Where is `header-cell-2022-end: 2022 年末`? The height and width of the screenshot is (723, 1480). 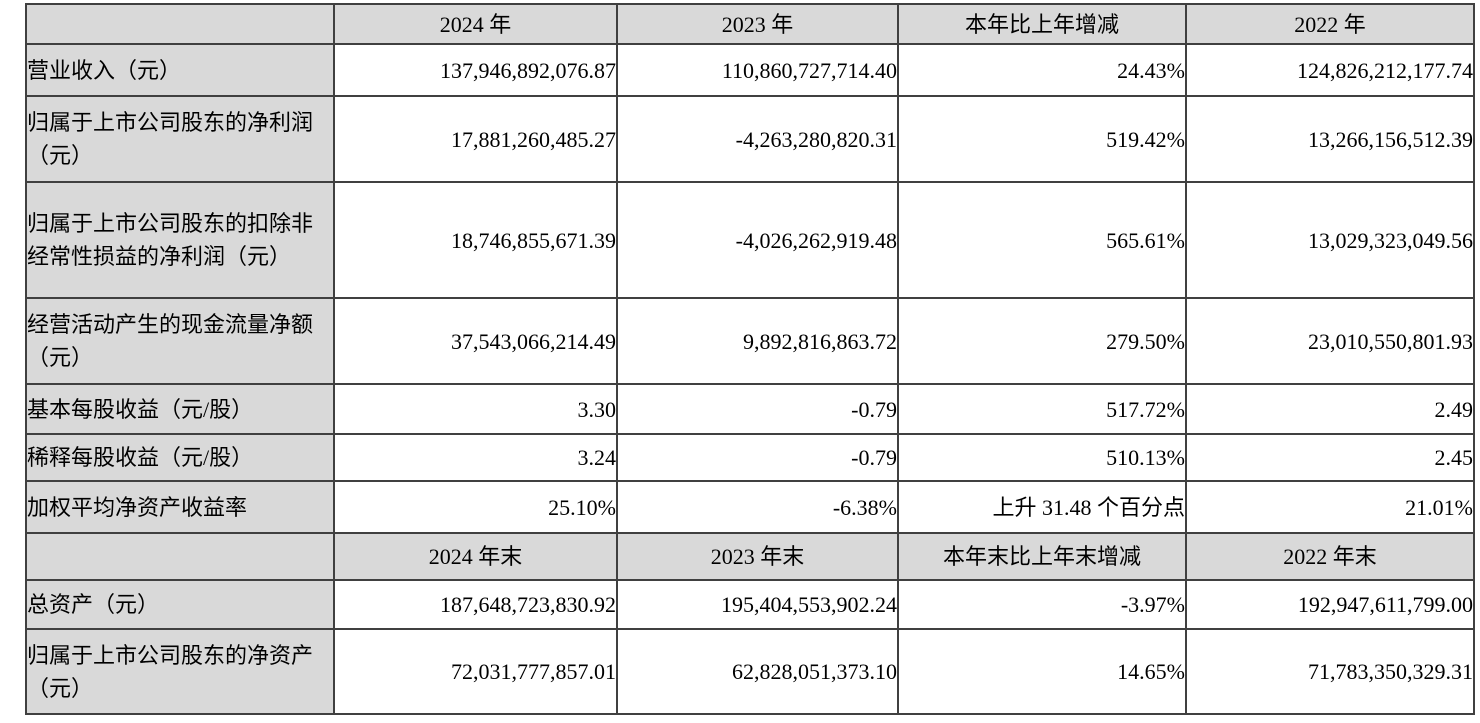 header-cell-2022-end: 2022 年末 is located at coordinates (1330, 556).